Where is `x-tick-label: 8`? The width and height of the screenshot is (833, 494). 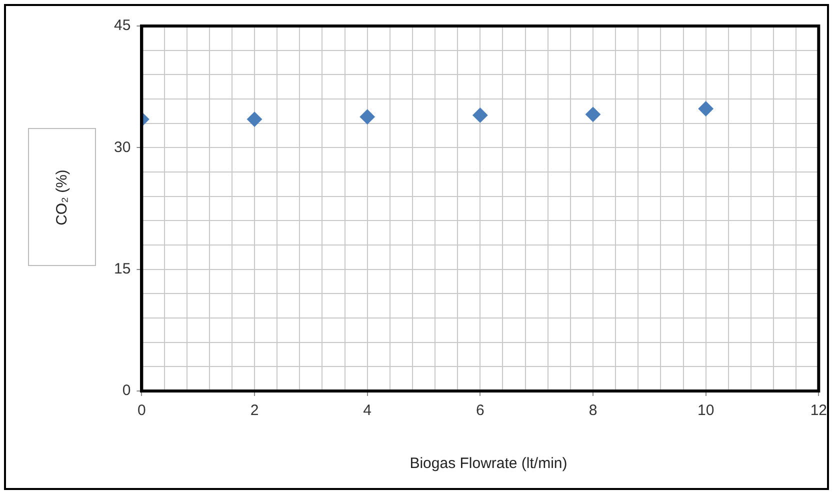
x-tick-label: 8 is located at coordinates (593, 411).